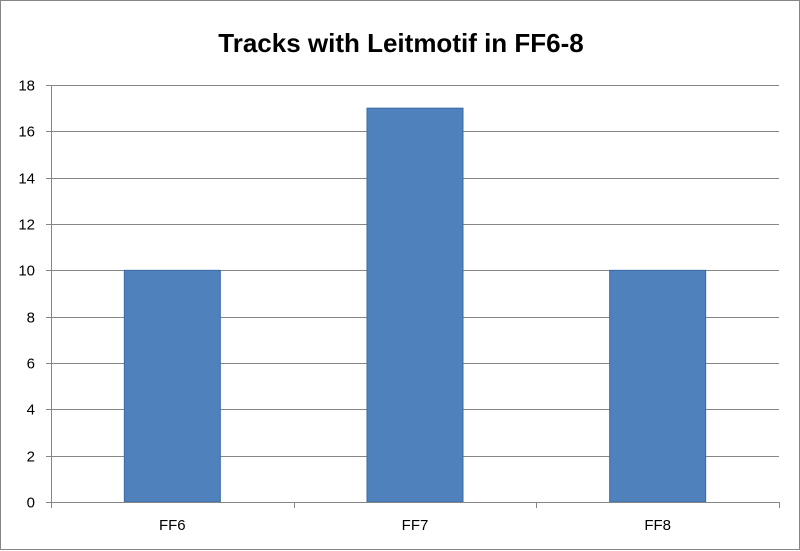 Image resolution: width=800 pixels, height=551 pixels. What do you see at coordinates (31, 318) in the screenshot?
I see `y-tick-label: 8` at bounding box center [31, 318].